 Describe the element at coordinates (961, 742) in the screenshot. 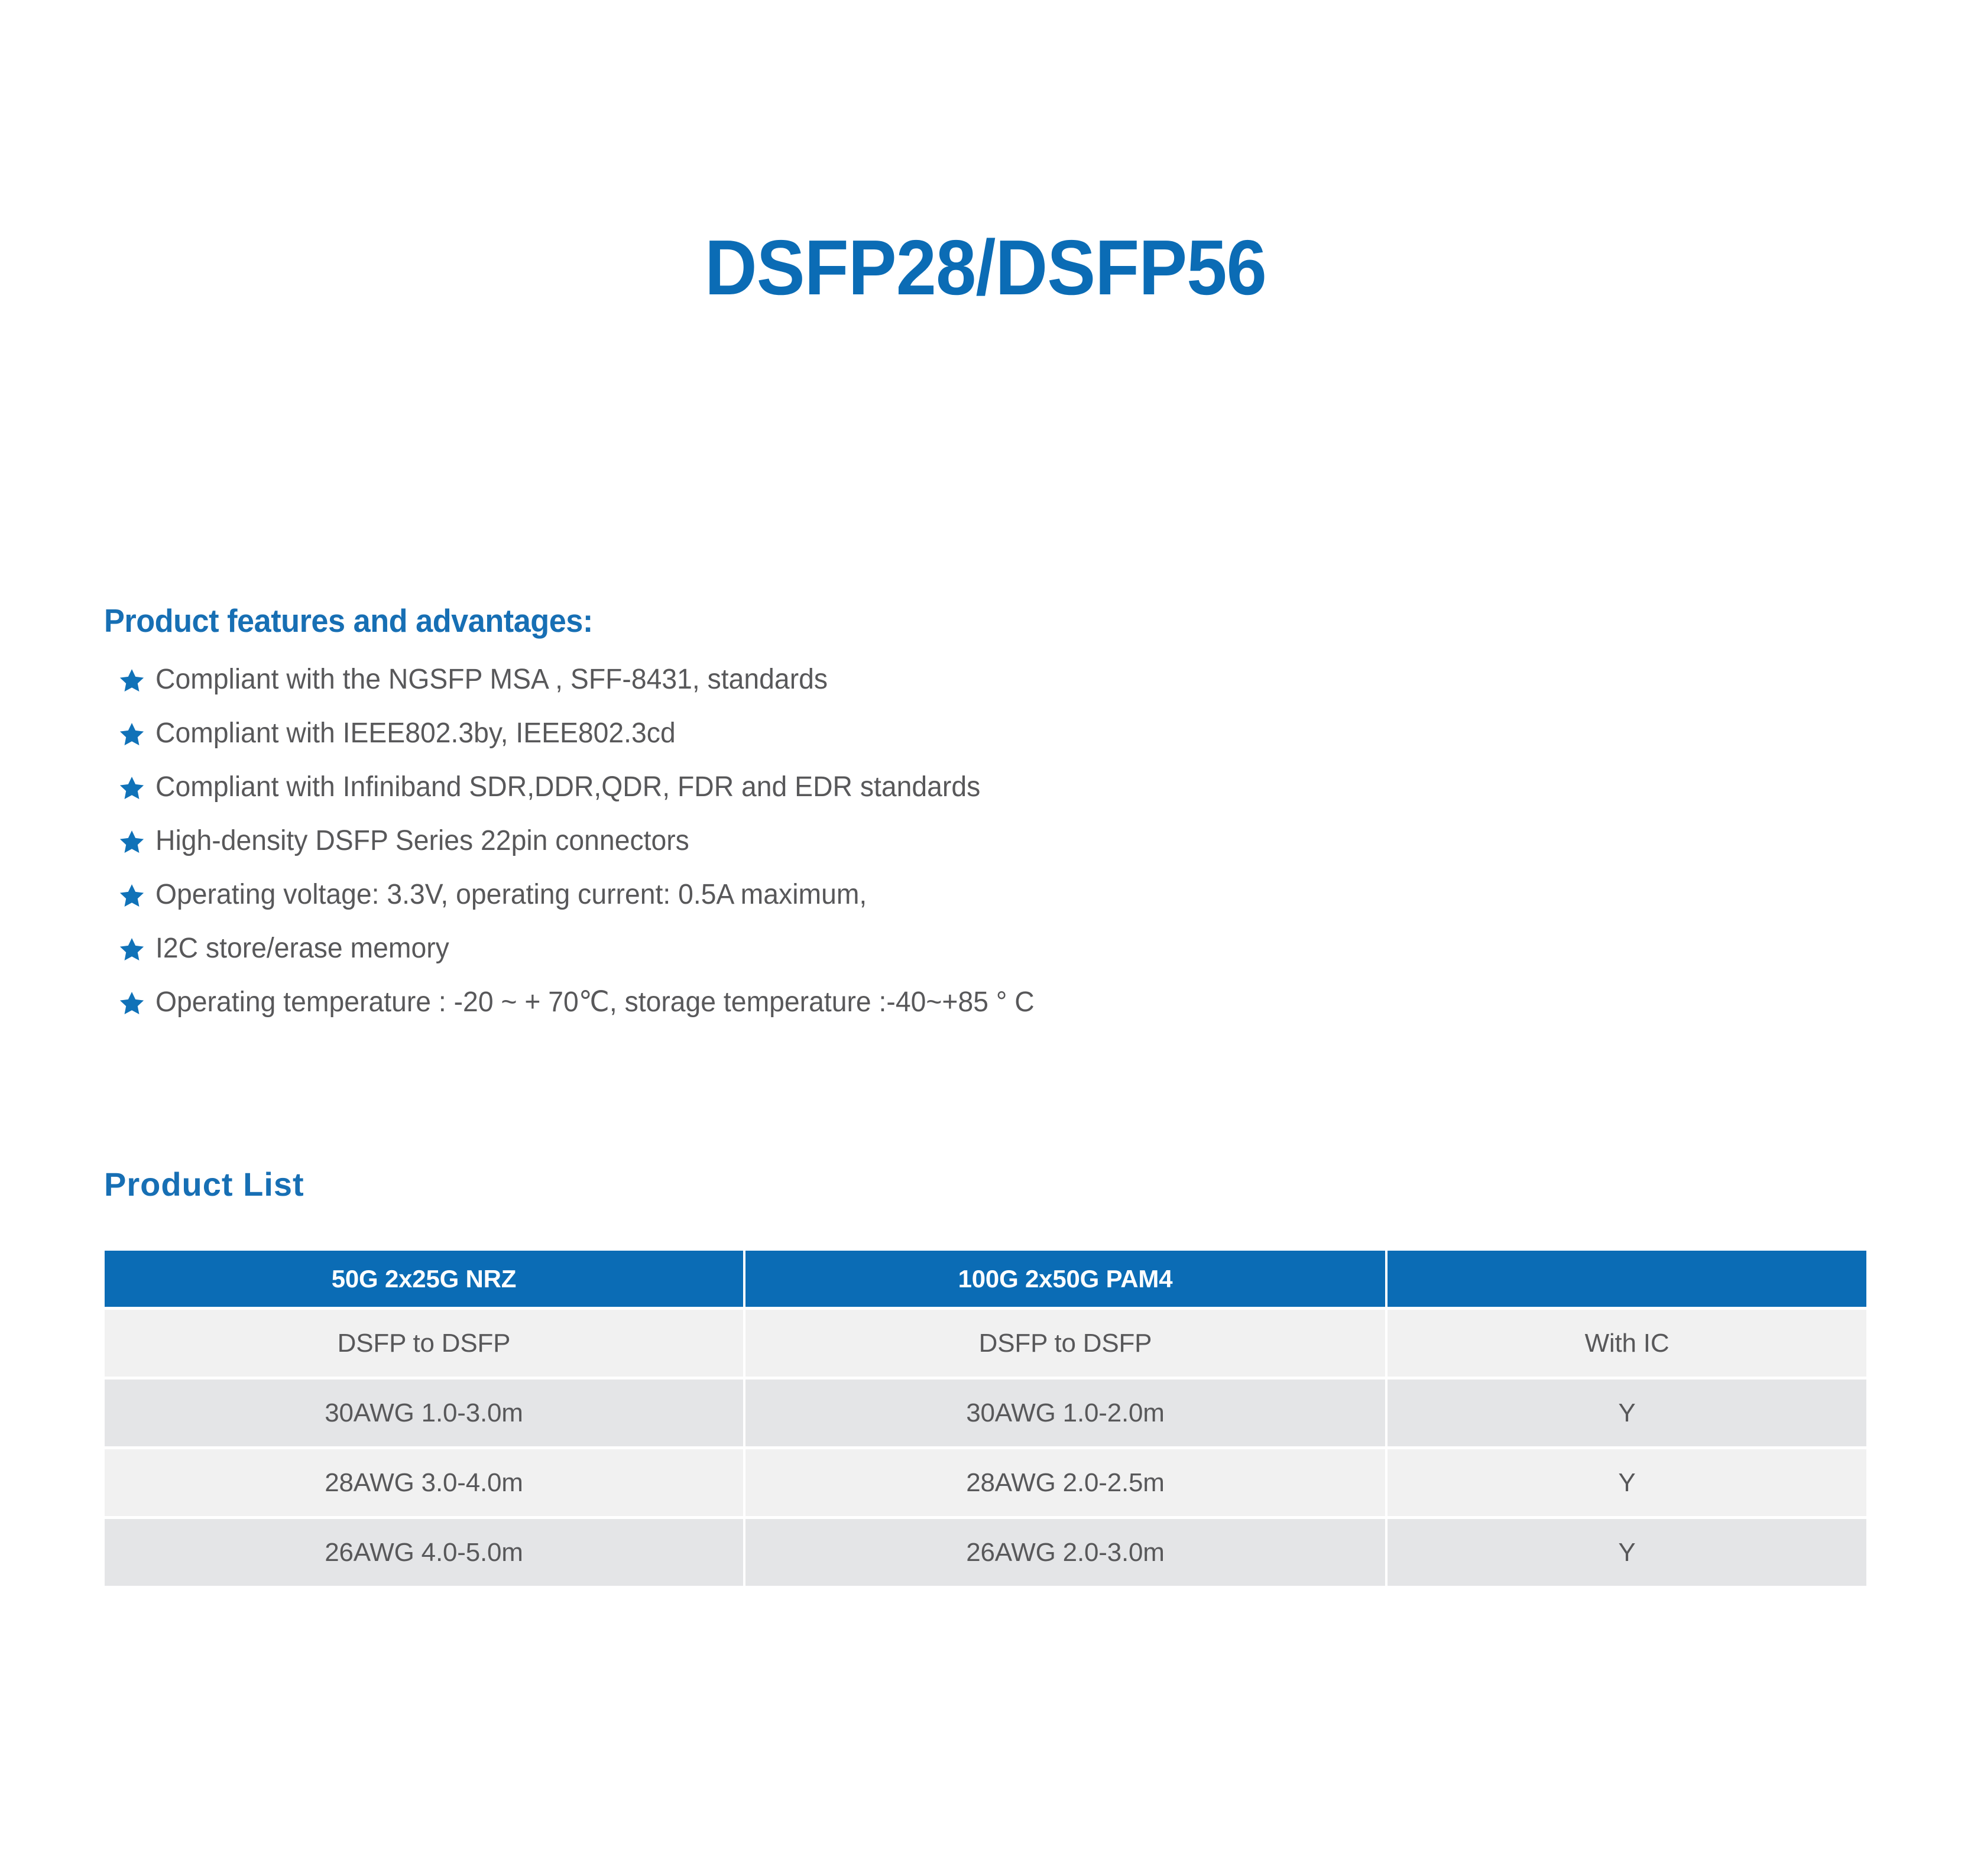

I see `feature-item: Compliant with IEEE802.3by, IEEE802.3cd` at that location.